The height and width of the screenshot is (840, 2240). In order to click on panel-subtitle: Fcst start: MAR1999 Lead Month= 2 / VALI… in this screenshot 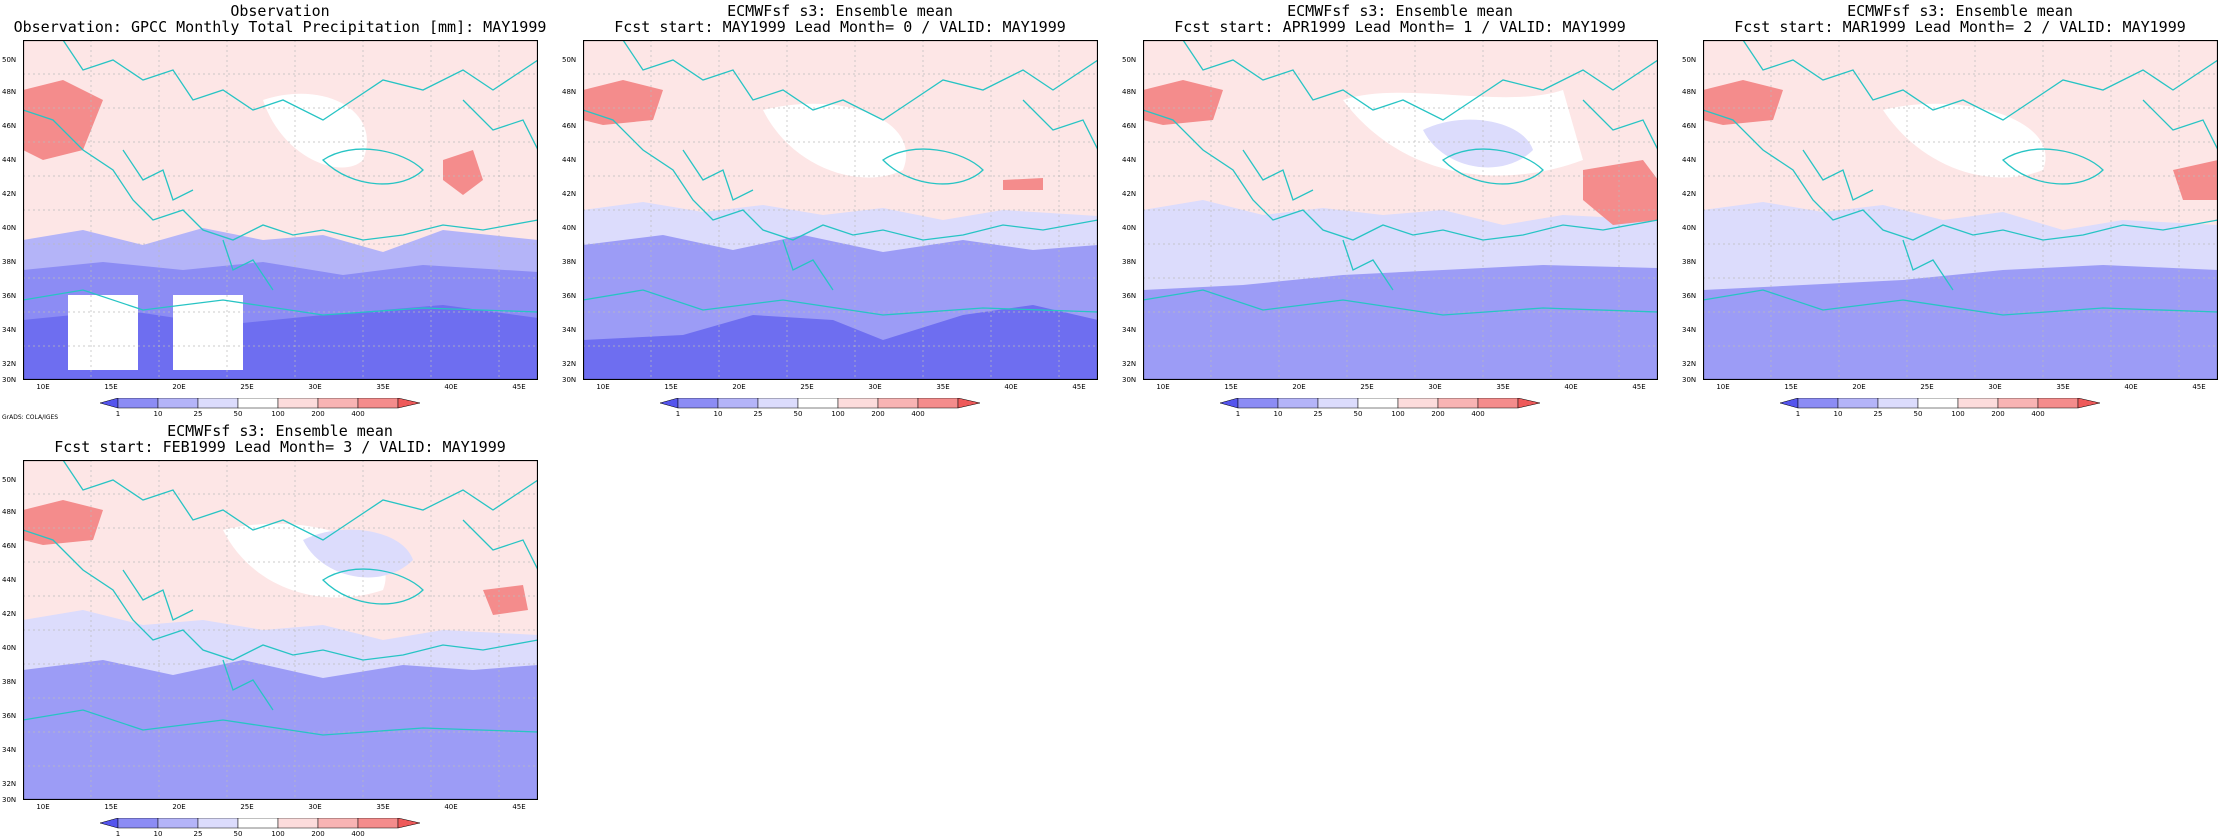, I will do `click(1960, 27)`.